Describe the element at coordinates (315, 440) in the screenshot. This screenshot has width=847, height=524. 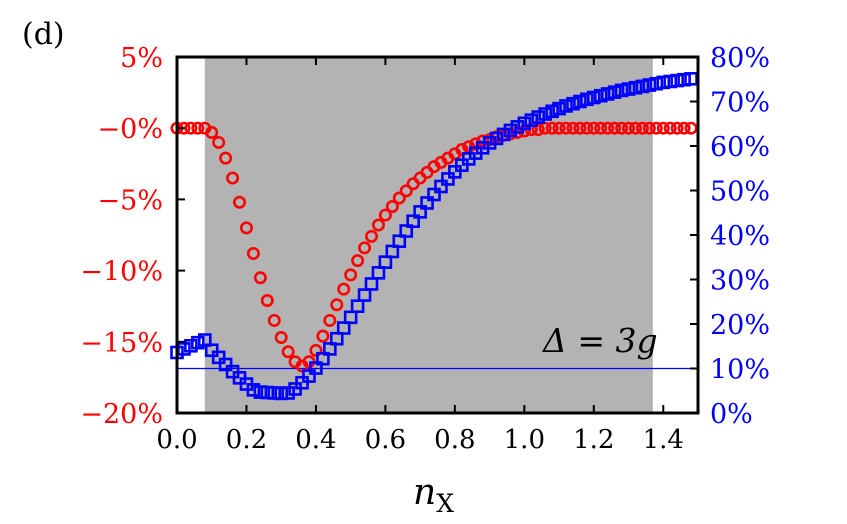
I see `x-tick-label: 0.4` at that location.